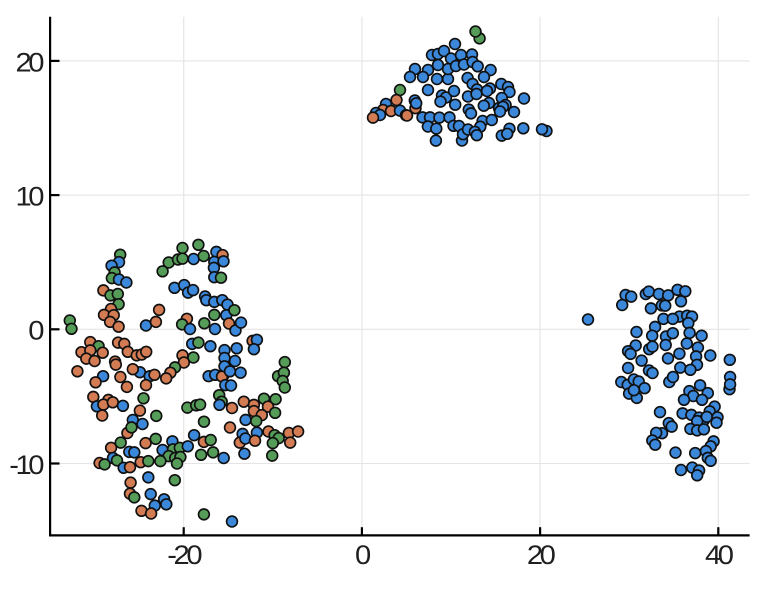  I want to click on svg-text: 10, so click(29, 196).